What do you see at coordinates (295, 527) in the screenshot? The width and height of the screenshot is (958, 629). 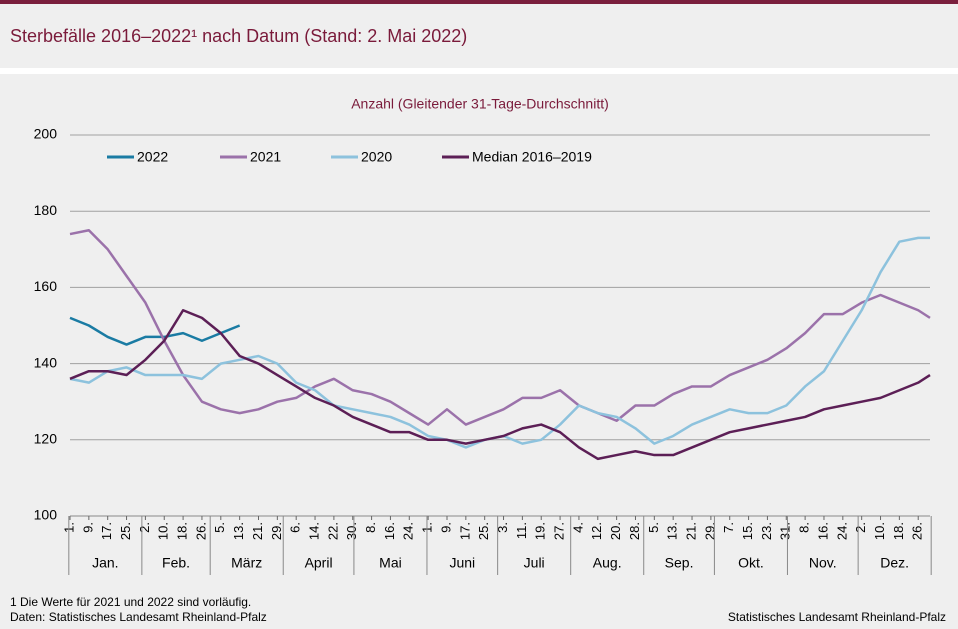 I see `x-tick-label: 6.` at bounding box center [295, 527].